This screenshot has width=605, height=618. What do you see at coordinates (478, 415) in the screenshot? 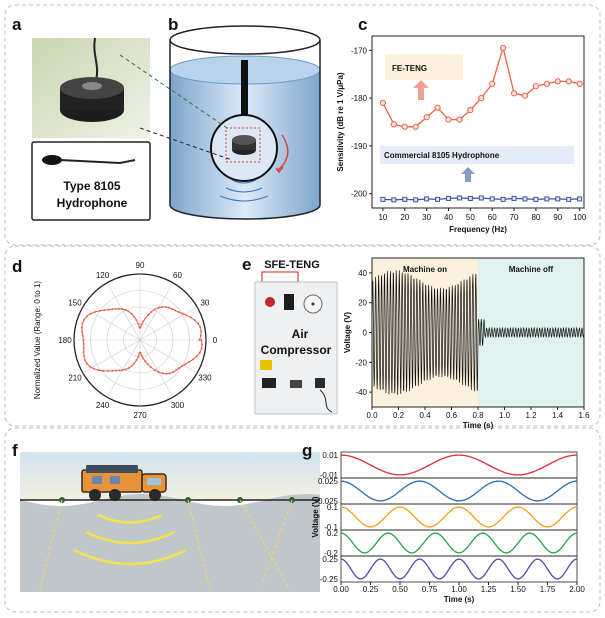
I see `chart-e-xtick-label: 0.8` at bounding box center [478, 415].